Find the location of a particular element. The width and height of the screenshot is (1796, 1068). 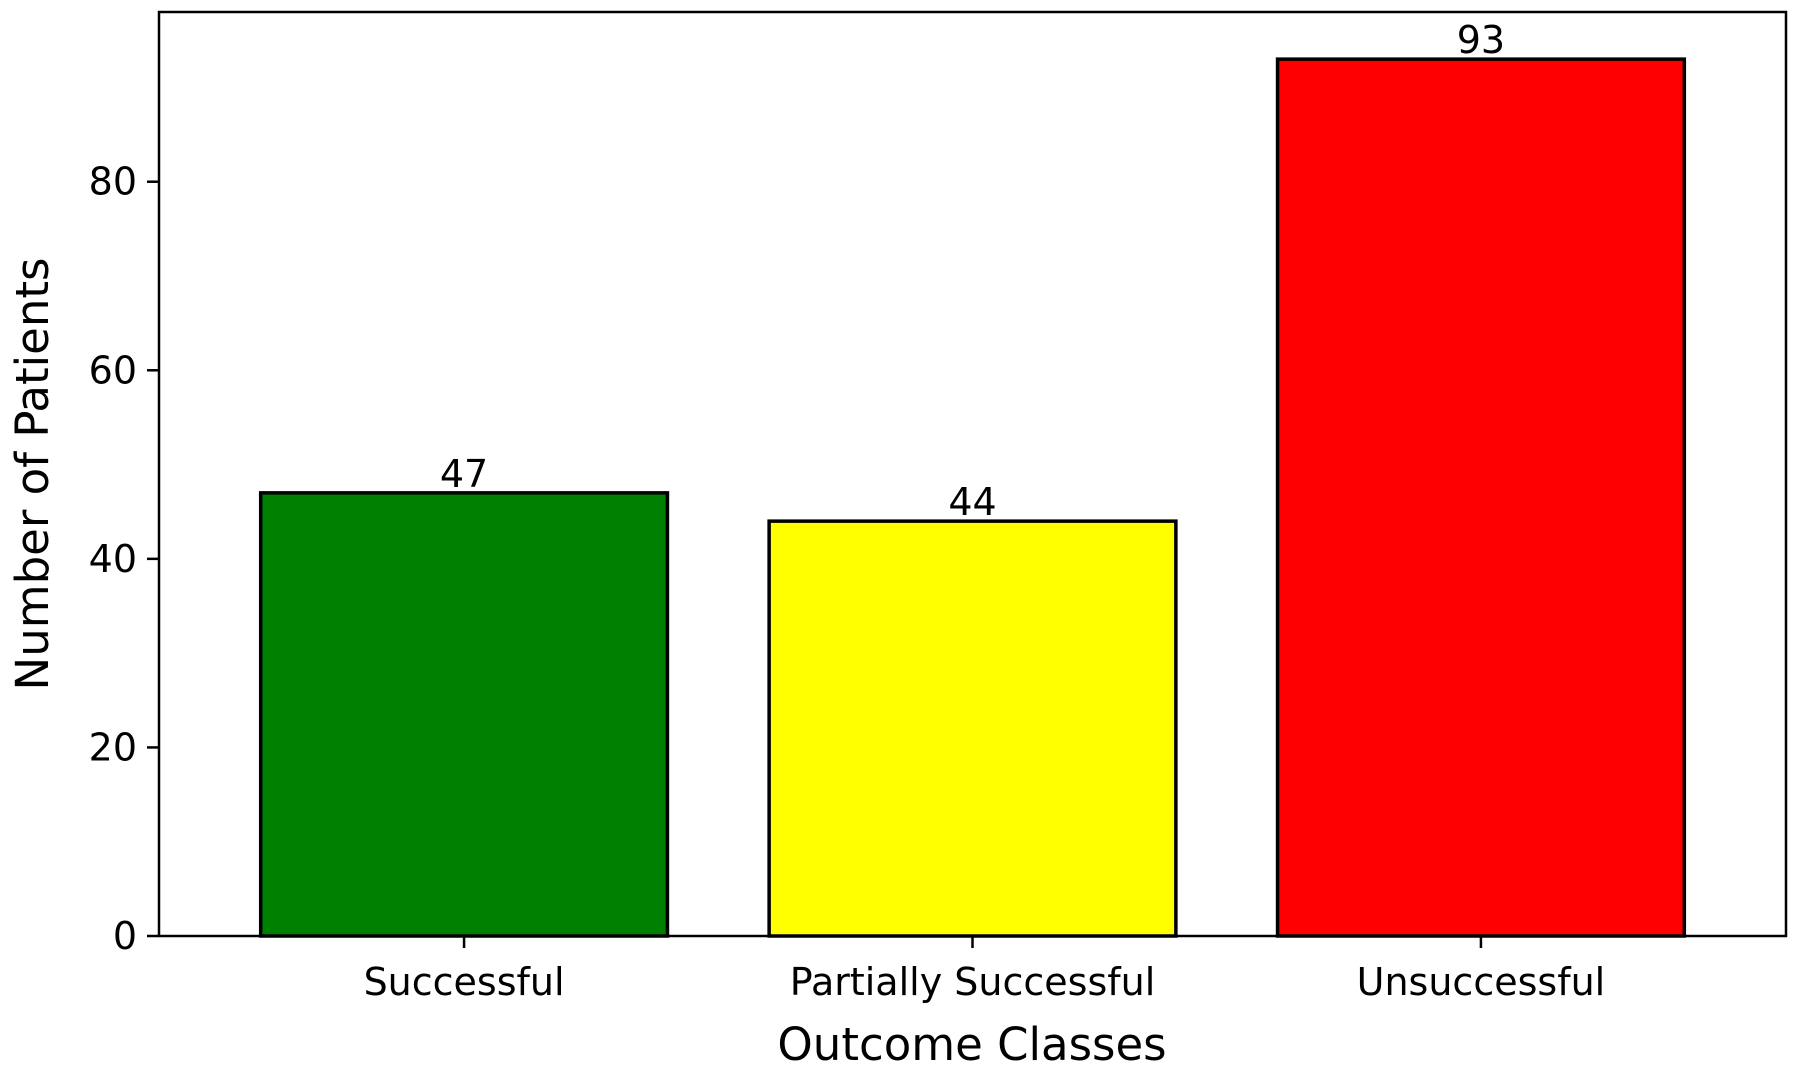

x-tick-label: Unsuccessful is located at coordinates (1481, 982).